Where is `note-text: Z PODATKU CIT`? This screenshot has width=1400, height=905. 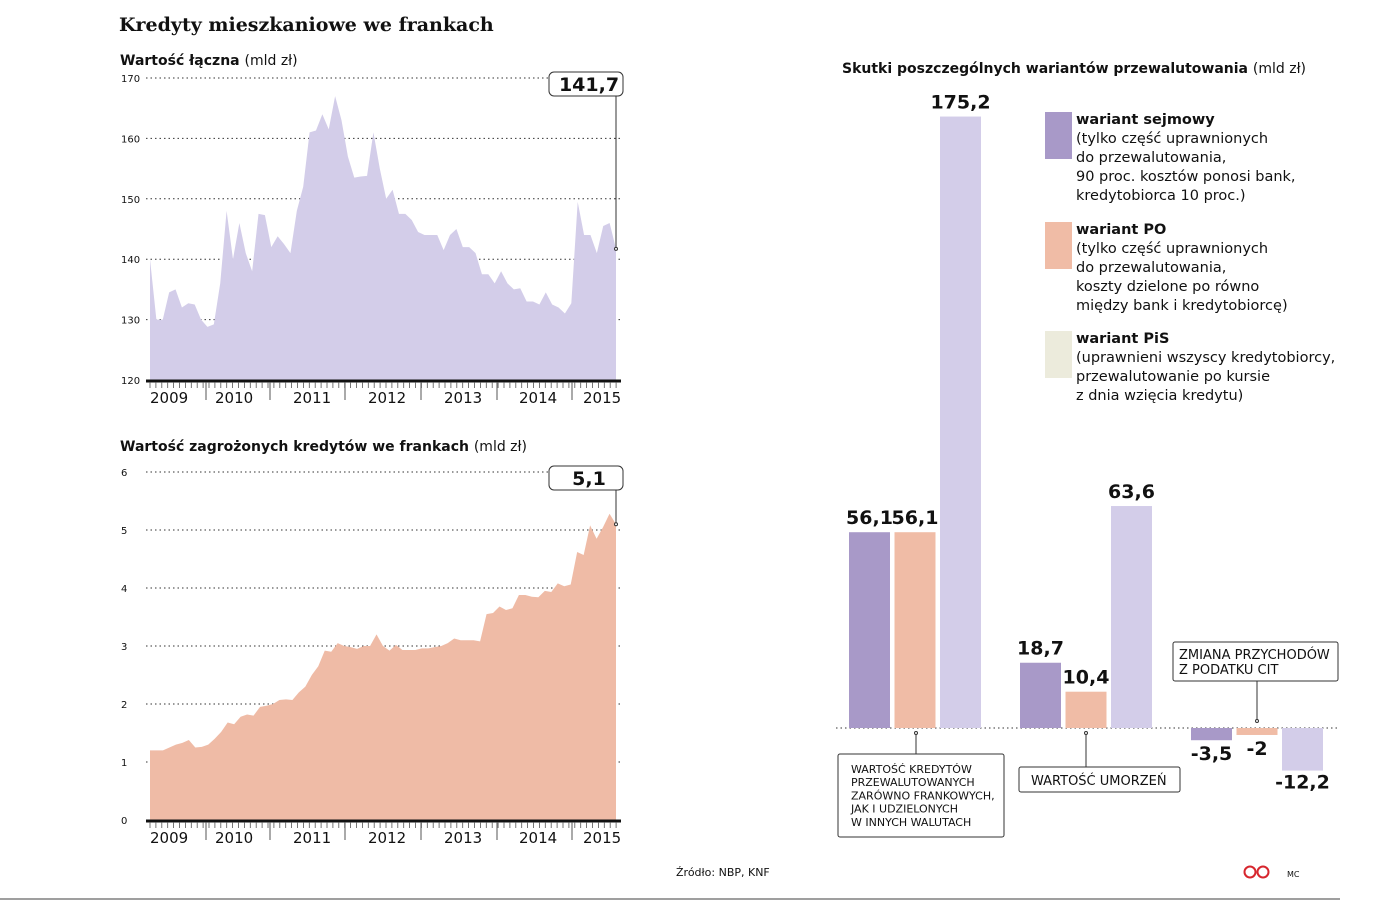
note-text: Z PODATKU CIT is located at coordinates (1228, 670).